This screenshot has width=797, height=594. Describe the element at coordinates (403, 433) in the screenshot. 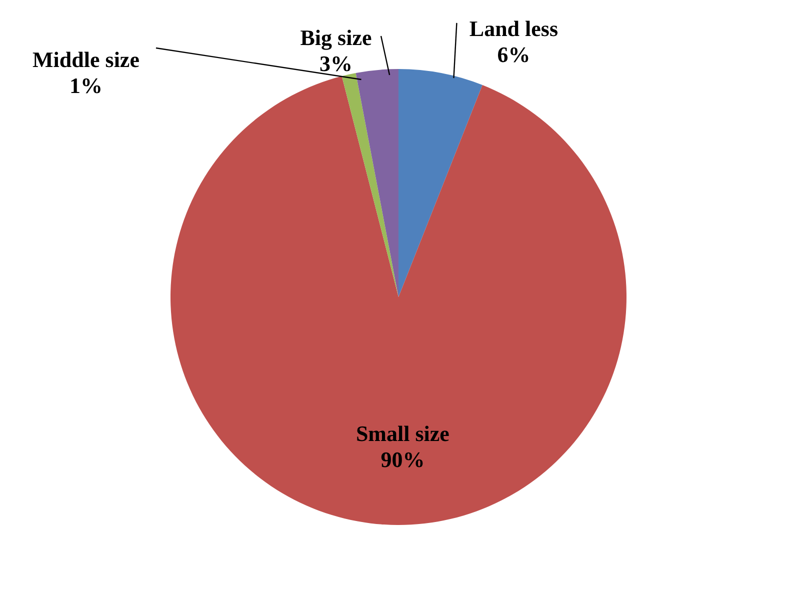

I see `slice-label: Small size` at that location.